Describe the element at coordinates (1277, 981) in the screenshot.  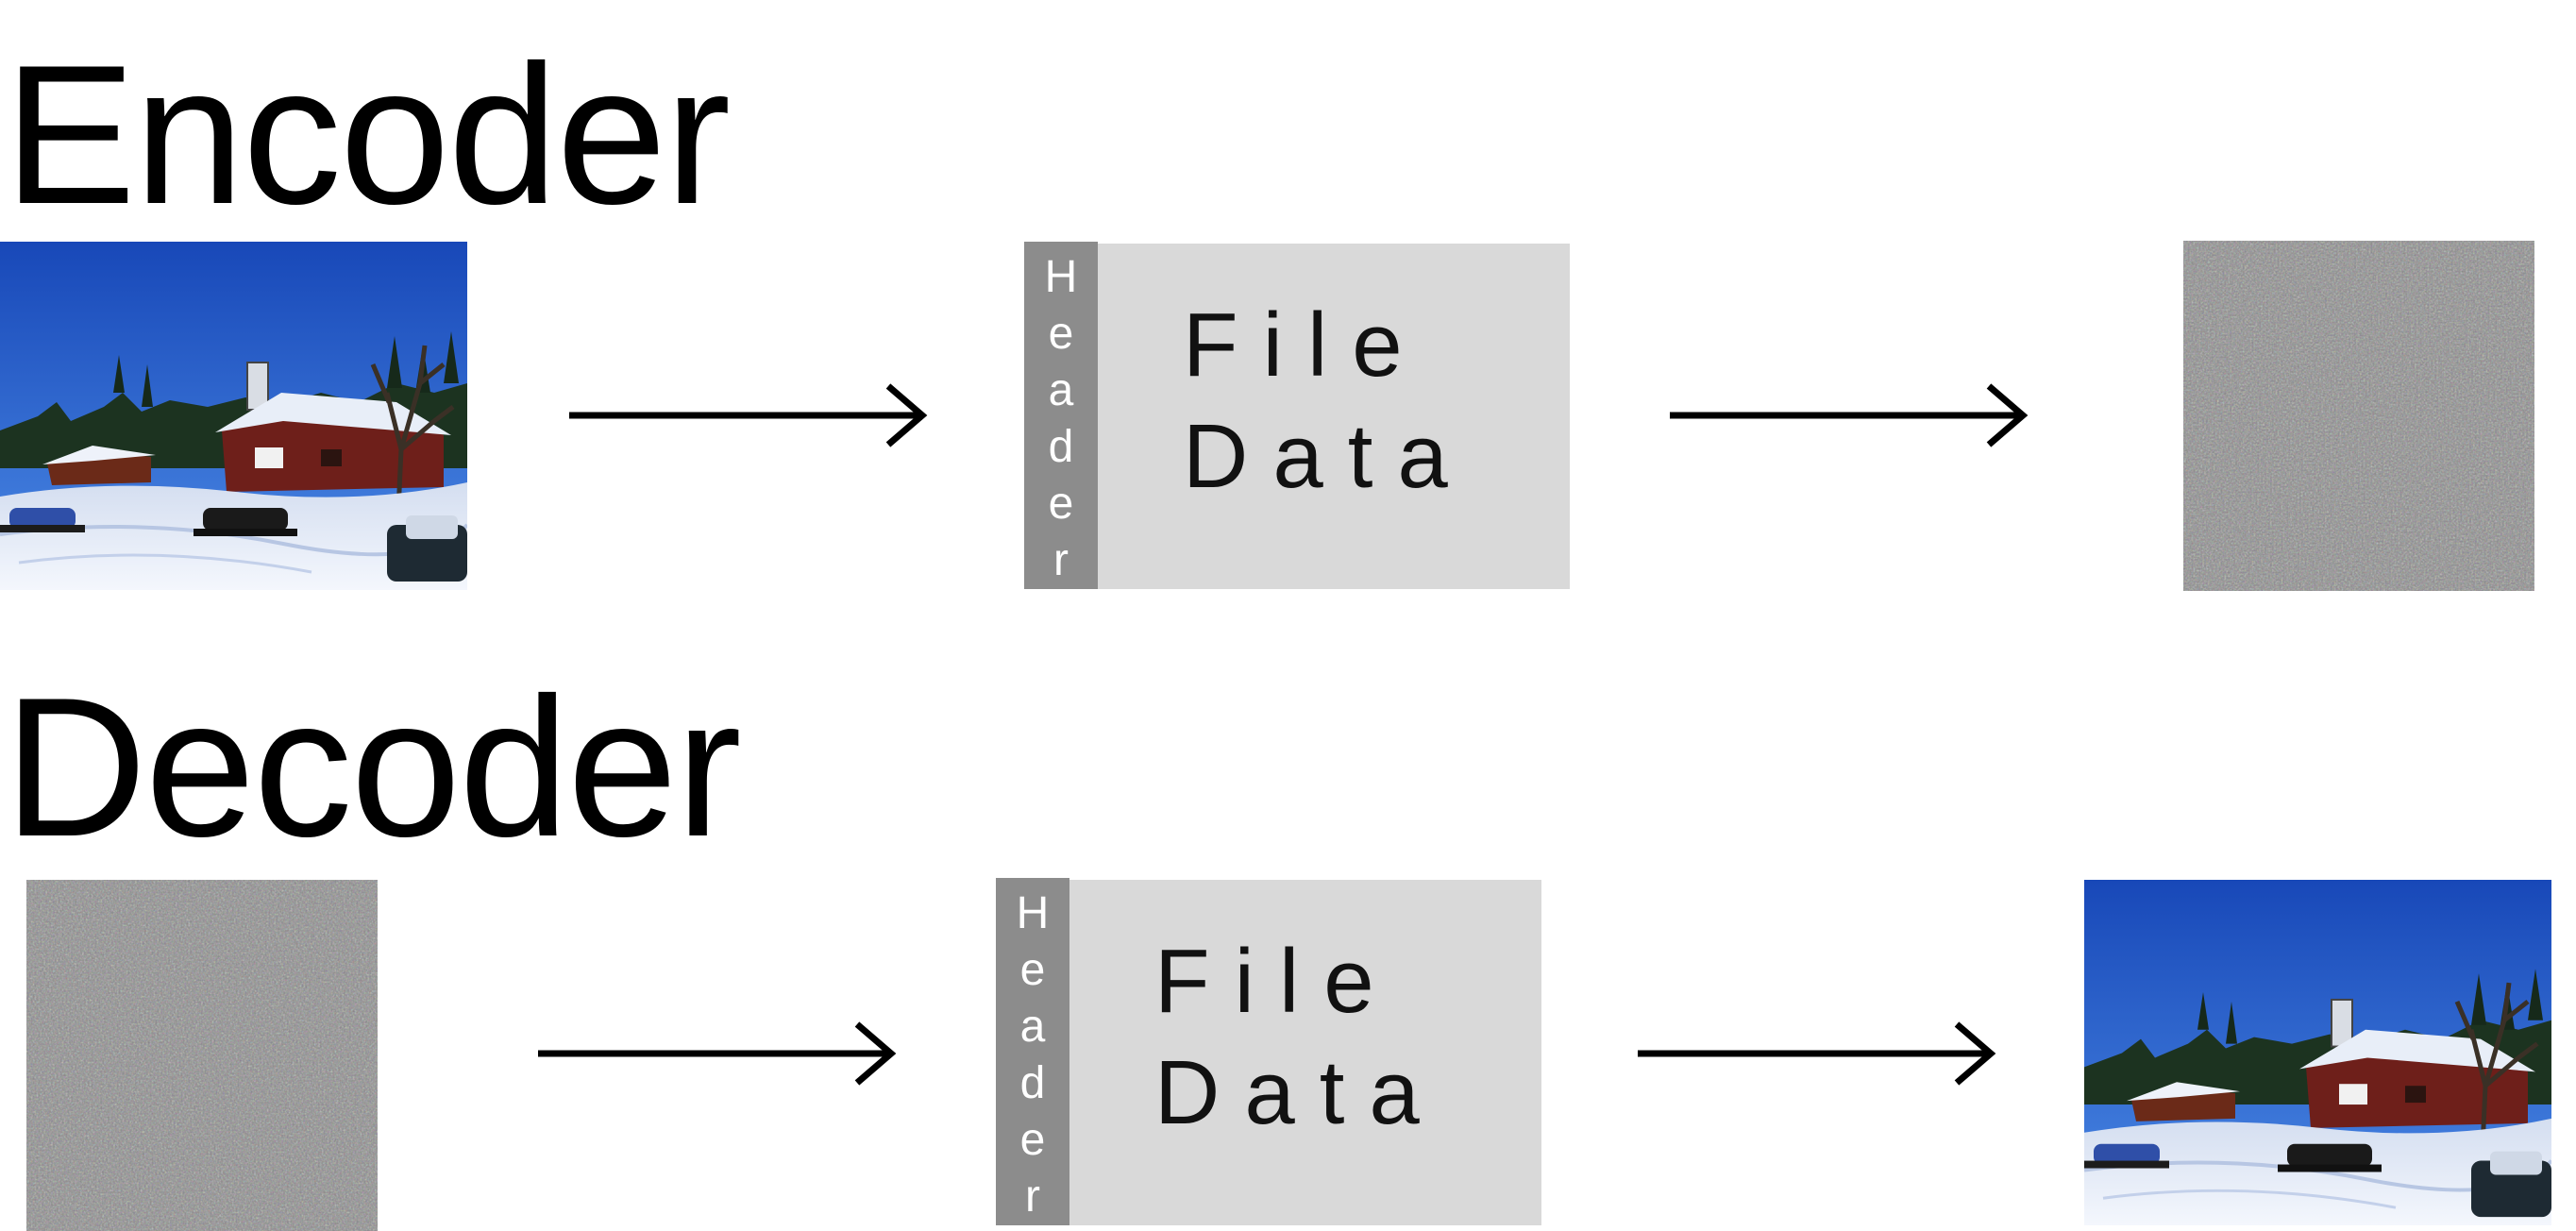
I see `decoder-data-line1: File` at that location.